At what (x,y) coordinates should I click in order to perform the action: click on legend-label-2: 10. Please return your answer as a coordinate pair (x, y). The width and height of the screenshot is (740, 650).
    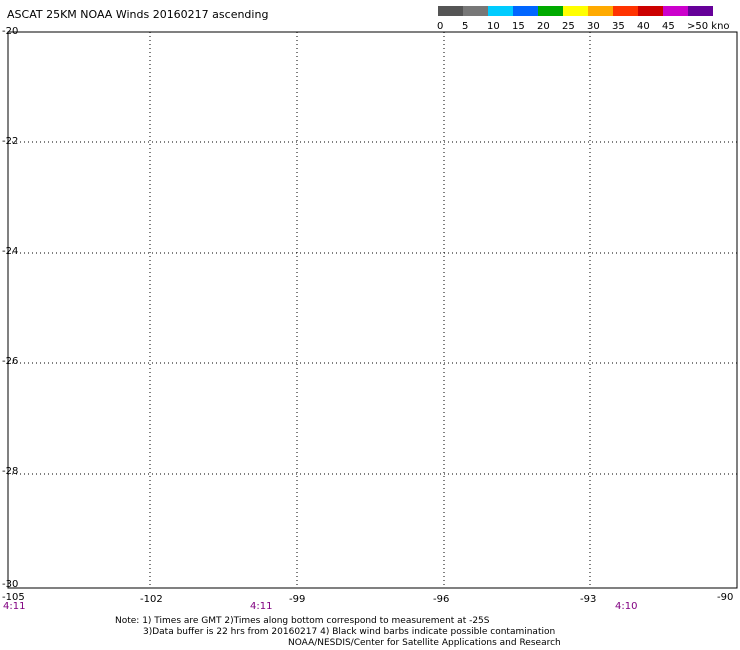
    Looking at the image, I should click on (493, 26).